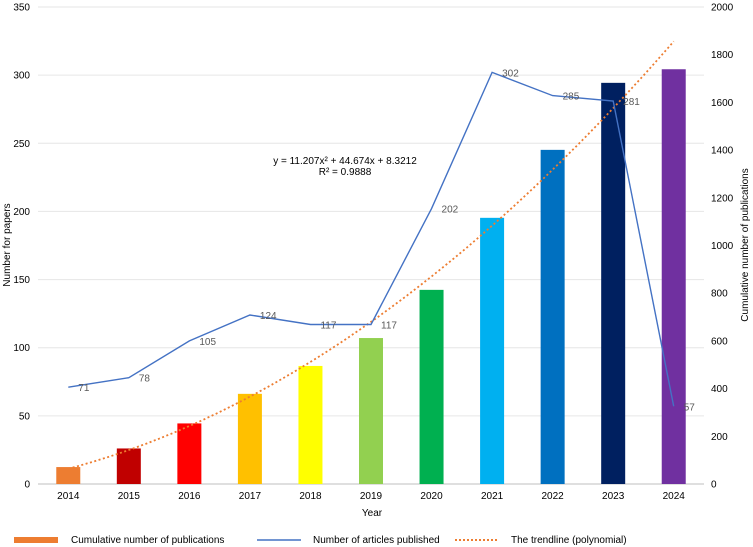 This screenshot has width=753, height=547. I want to click on data-label-2017: 124, so click(268, 316).